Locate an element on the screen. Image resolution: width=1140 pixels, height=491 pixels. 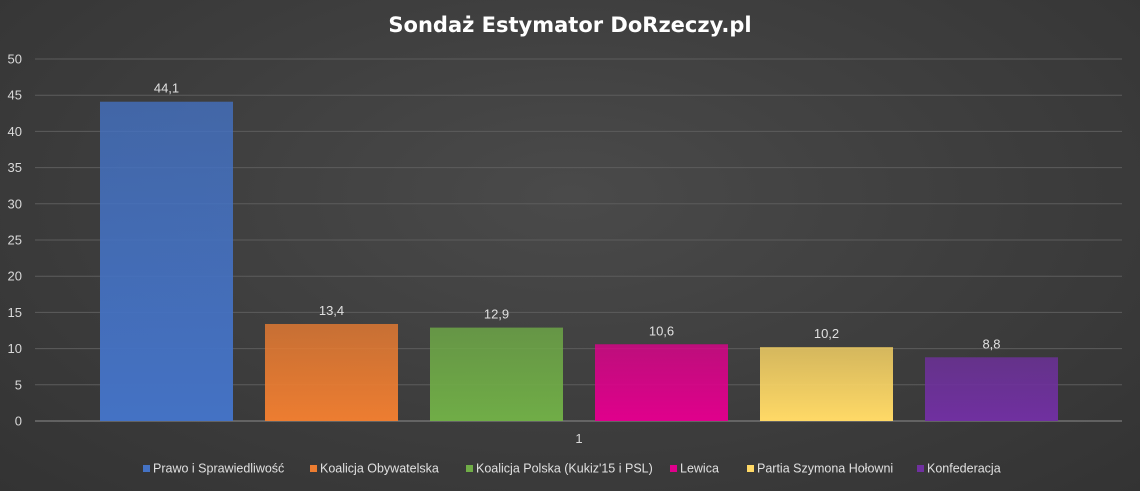
x-axis-ticks: 1 is located at coordinates (578, 438).